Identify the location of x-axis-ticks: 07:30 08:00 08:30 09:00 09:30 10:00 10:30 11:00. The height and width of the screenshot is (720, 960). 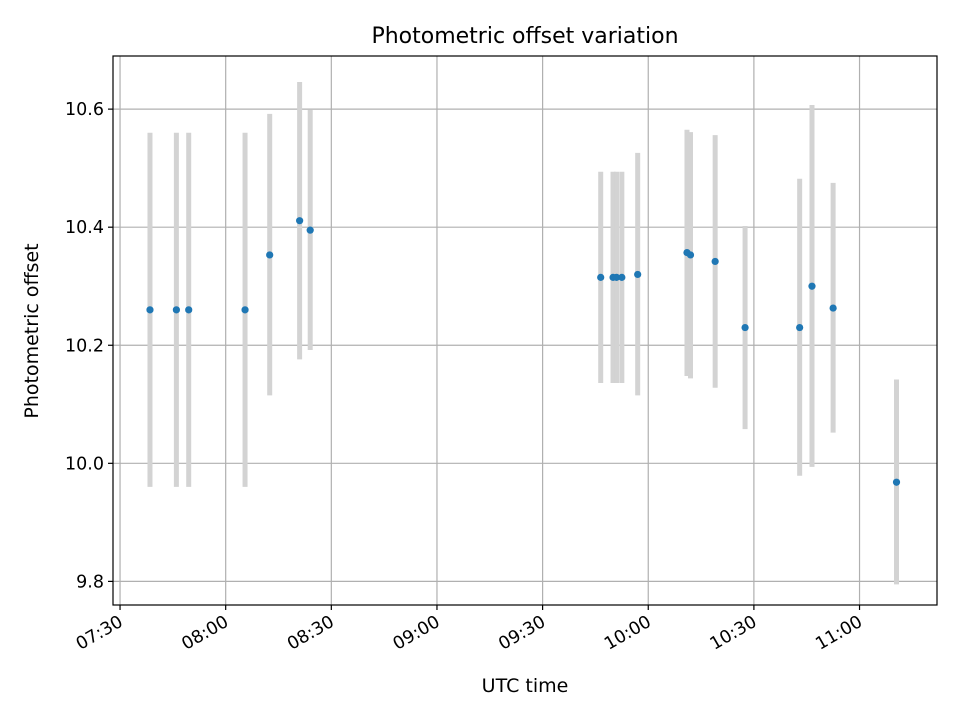
(469, 630).